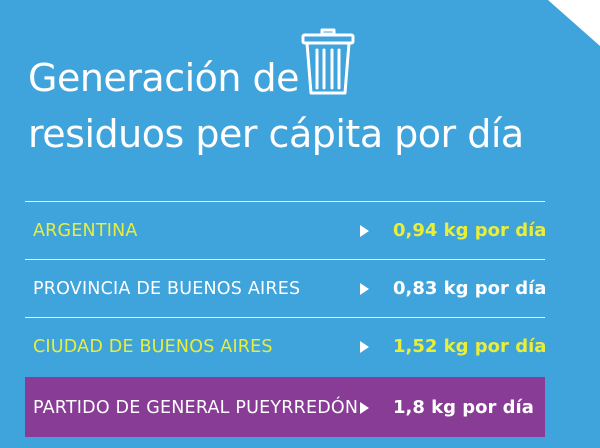 This screenshot has width=600, height=448. What do you see at coordinates (470, 346) in the screenshot?
I see `row-value: 1,52 kg por día` at bounding box center [470, 346].